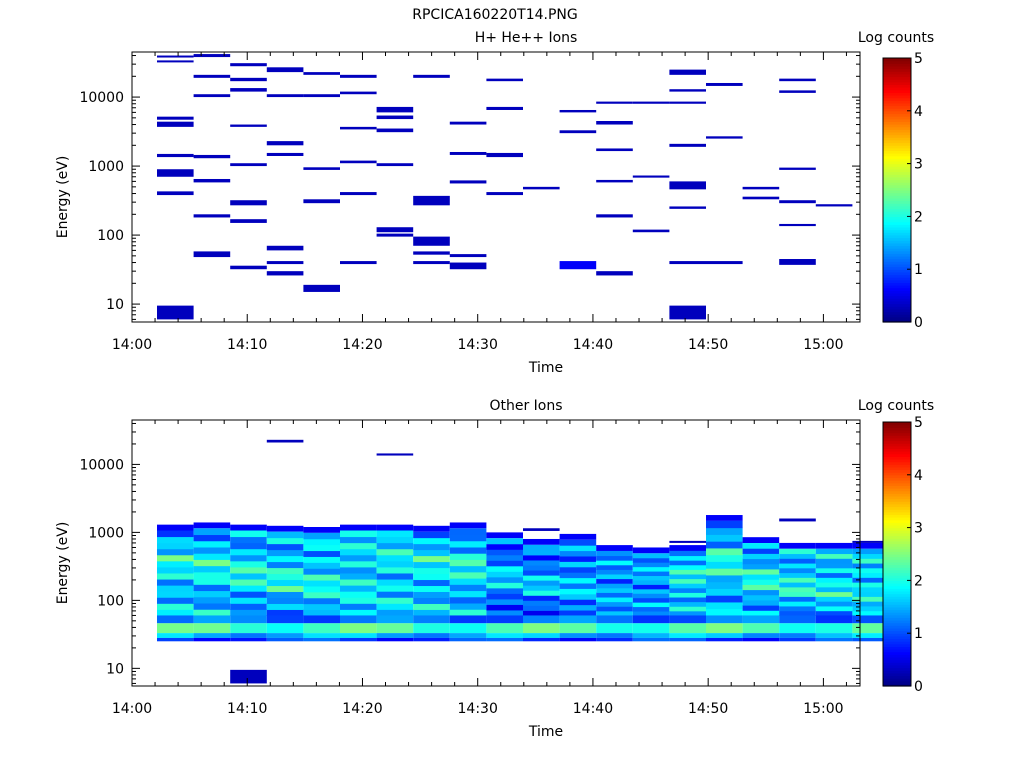  I want to click on colorbar-frame, so click(897, 190).